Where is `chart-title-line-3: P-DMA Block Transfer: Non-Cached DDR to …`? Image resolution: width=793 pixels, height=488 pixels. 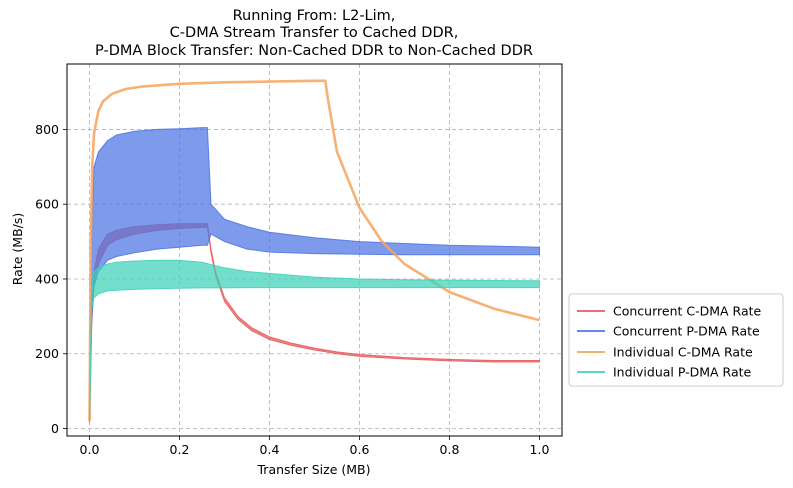 chart-title-line-3: P-DMA Block Transfer: Non-Cached DDR to … is located at coordinates (314, 51).